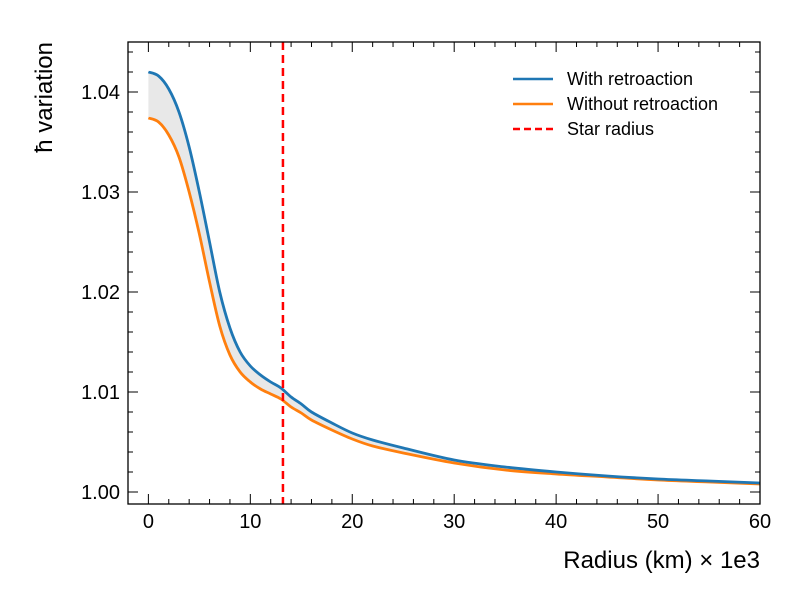 This screenshot has height=600, width=800. Describe the element at coordinates (661, 560) in the screenshot. I see `x-axis-title: Radius (km) × 1e3` at that location.